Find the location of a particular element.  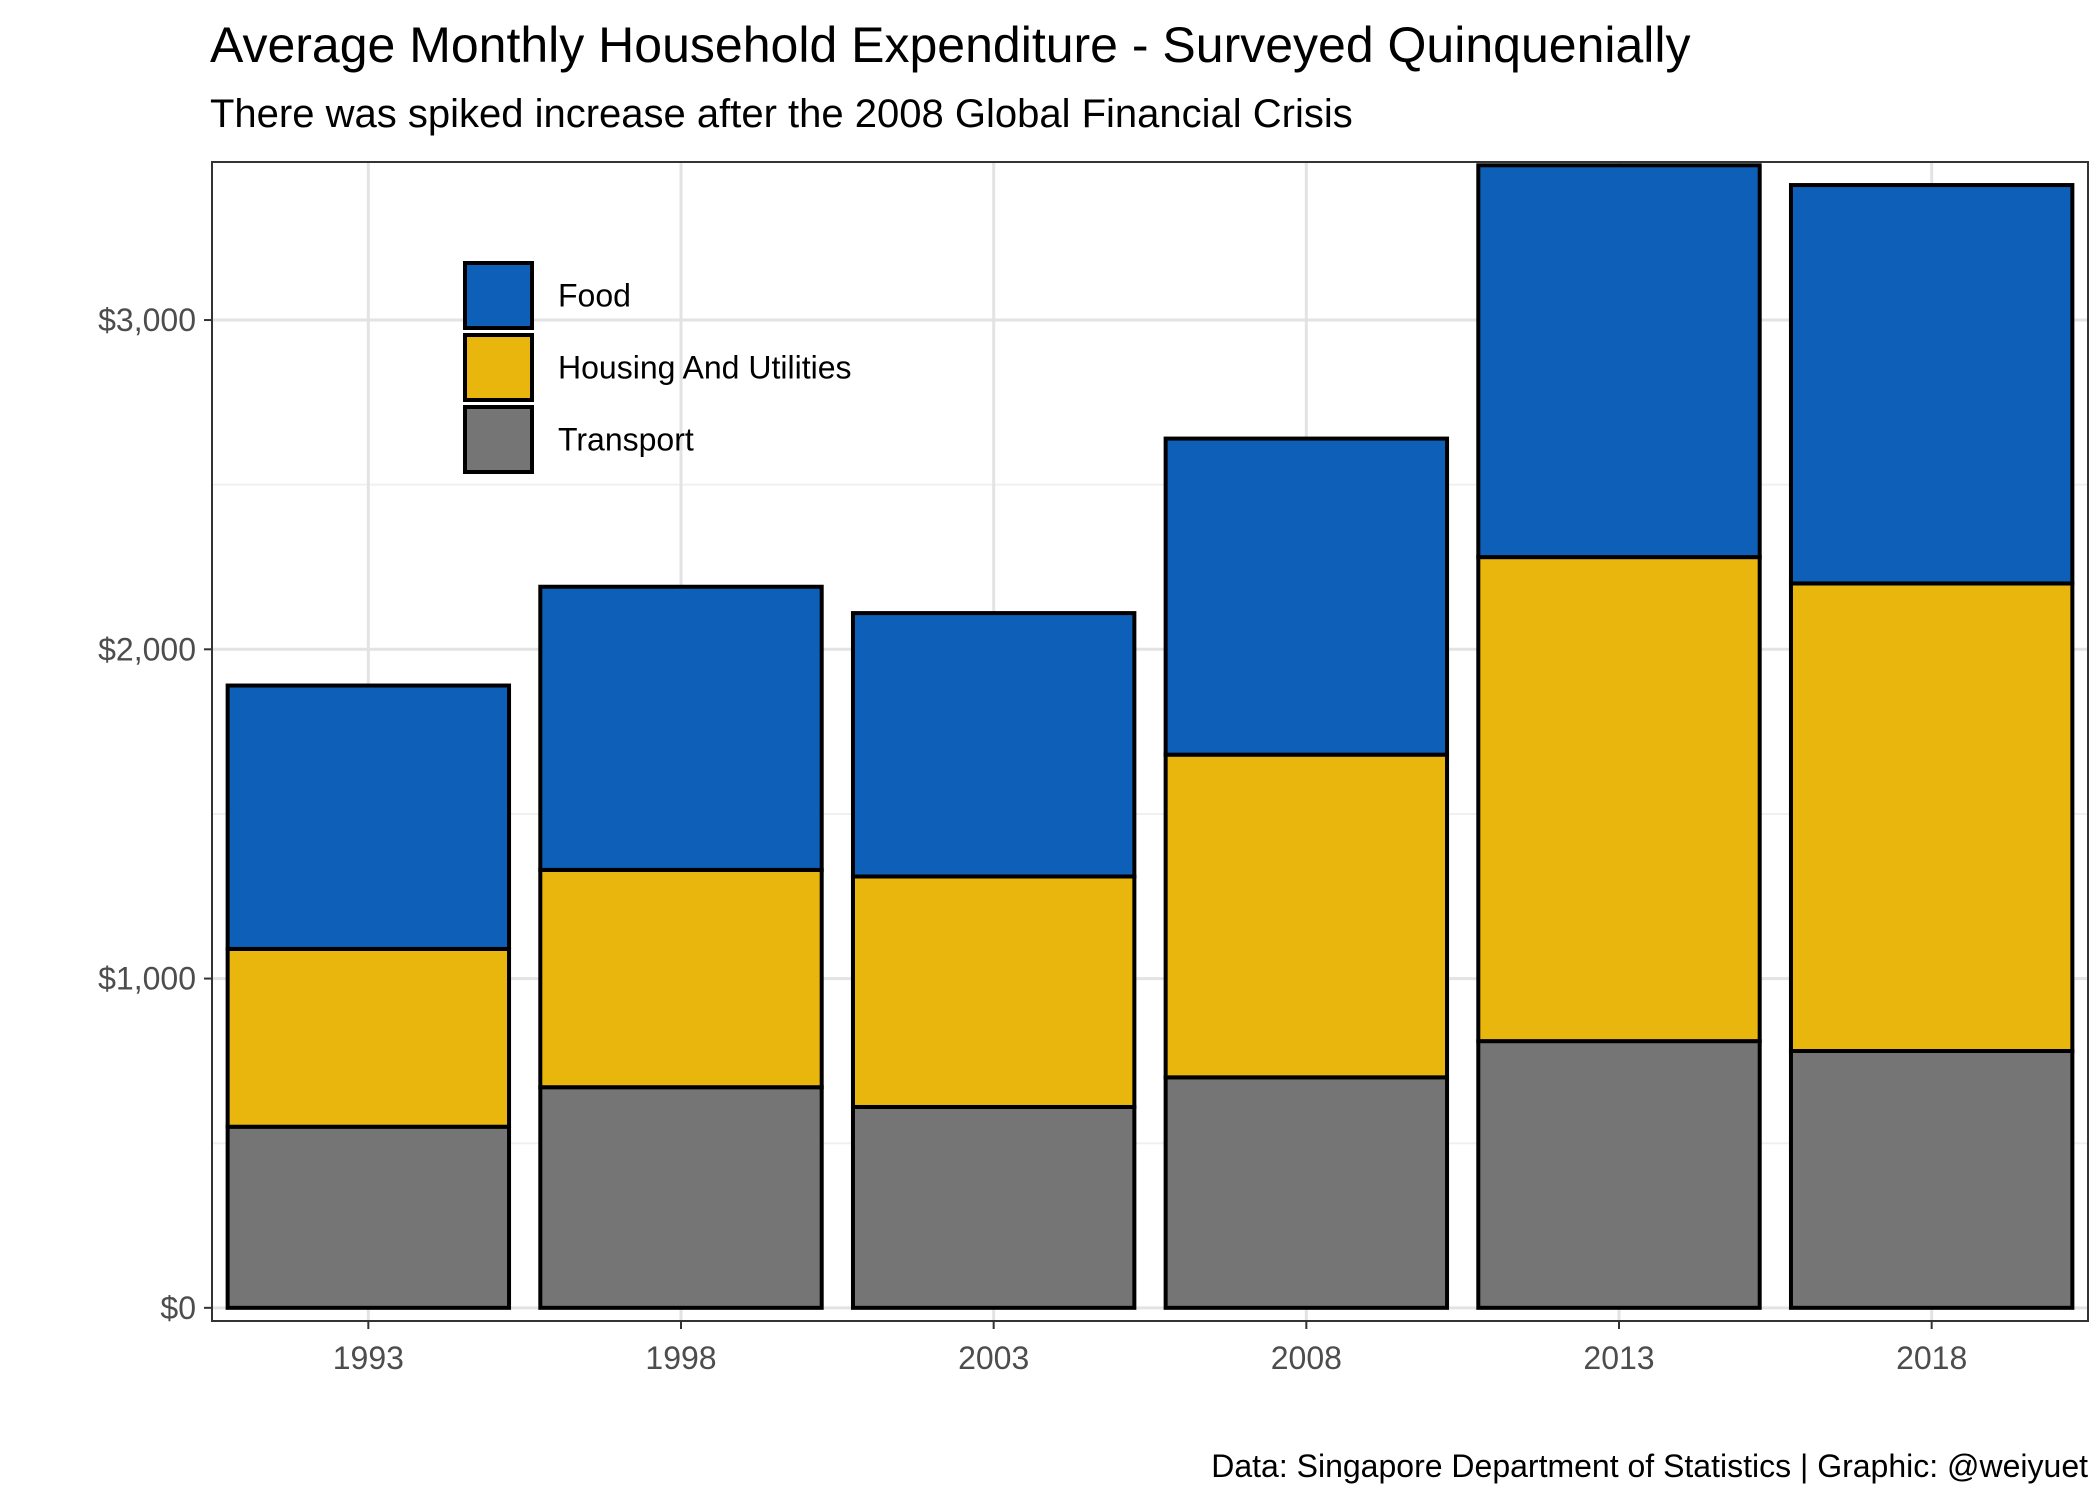

bar-transport-2008 is located at coordinates (1306, 1192).